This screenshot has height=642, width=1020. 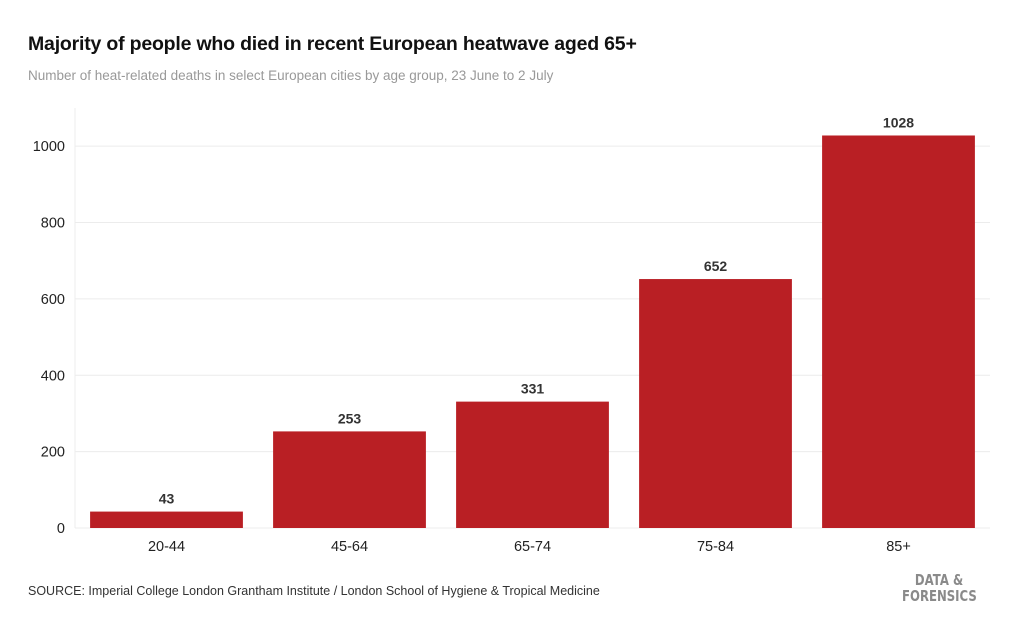 I want to click on data-label: 43, so click(x=167, y=499).